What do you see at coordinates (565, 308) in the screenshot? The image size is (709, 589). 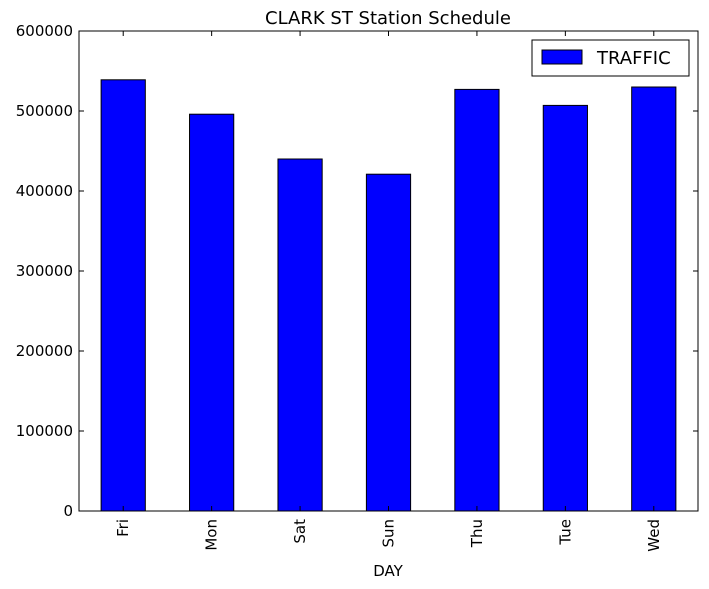 I see `bar-tue` at bounding box center [565, 308].